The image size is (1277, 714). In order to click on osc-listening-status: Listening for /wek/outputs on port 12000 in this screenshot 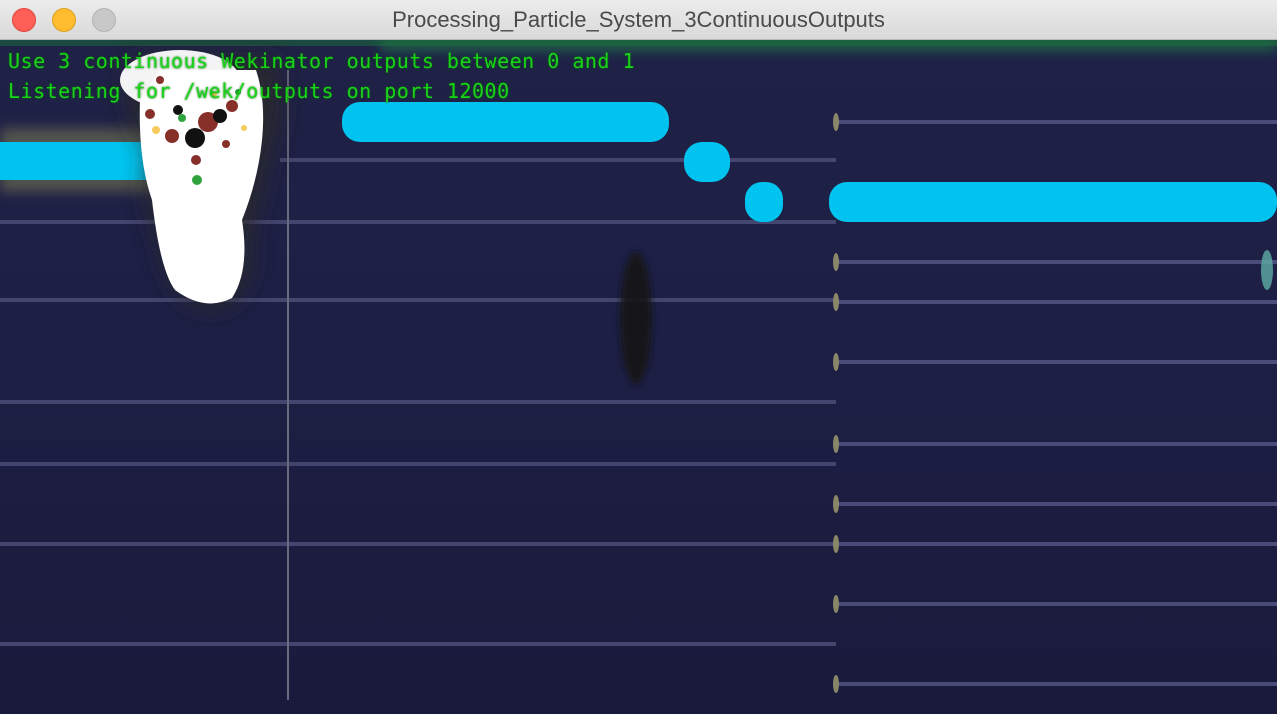, I will do `click(259, 91)`.